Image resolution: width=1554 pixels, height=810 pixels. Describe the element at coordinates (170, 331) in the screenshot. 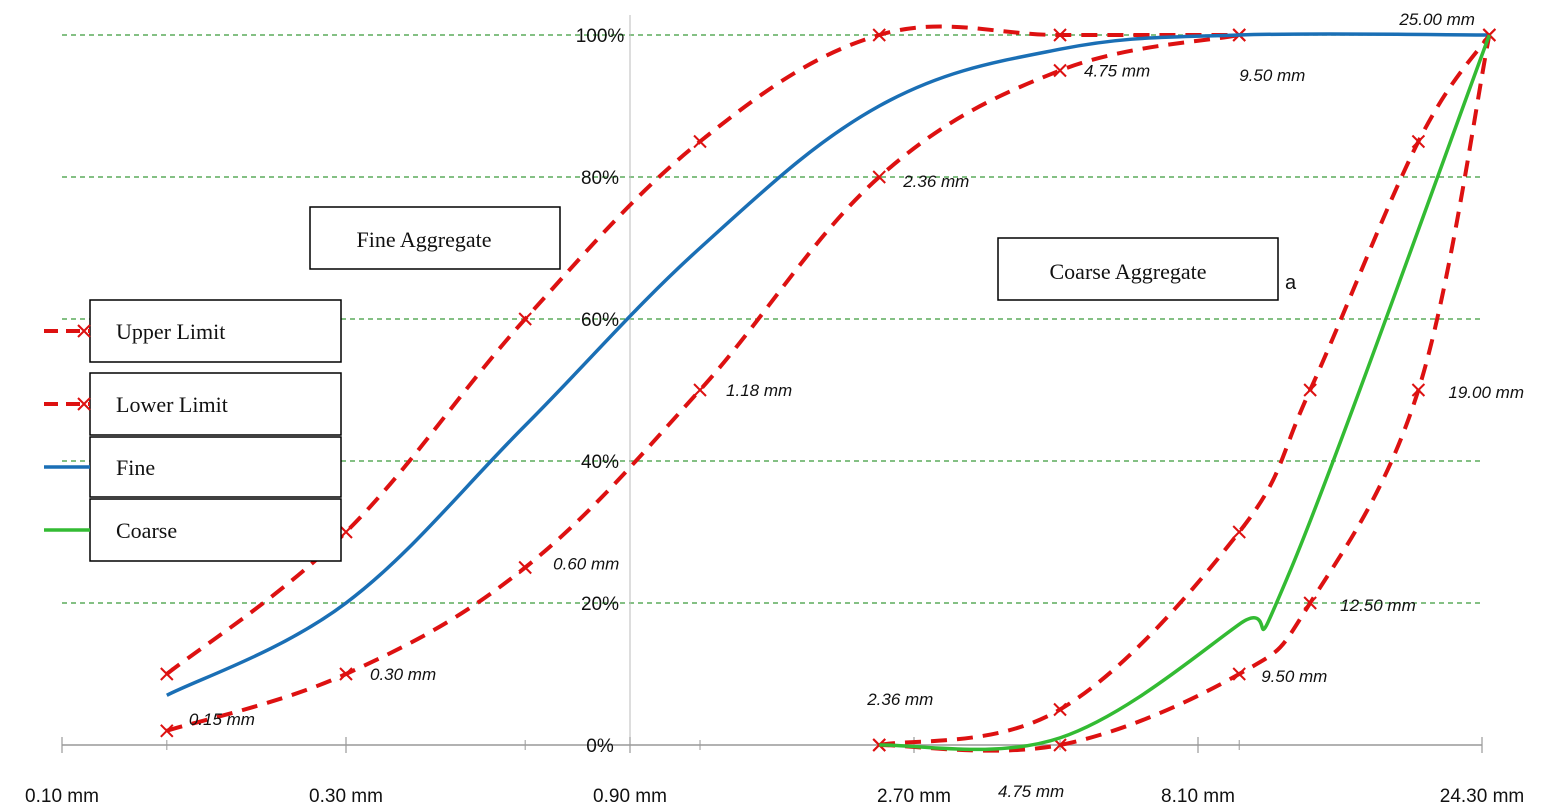

I see `legend-label: Upper Limit` at that location.